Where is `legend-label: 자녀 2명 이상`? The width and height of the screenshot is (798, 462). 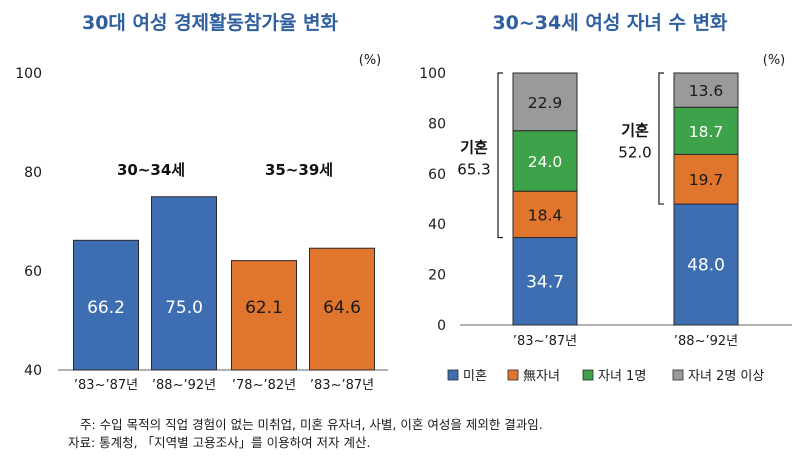
legend-label: 자녀 2명 이상 is located at coordinates (726, 376).